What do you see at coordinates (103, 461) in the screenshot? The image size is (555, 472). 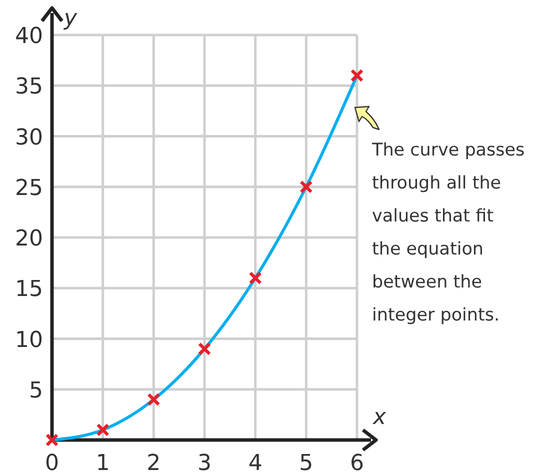 I see `x-tick-label: 1` at bounding box center [103, 461].